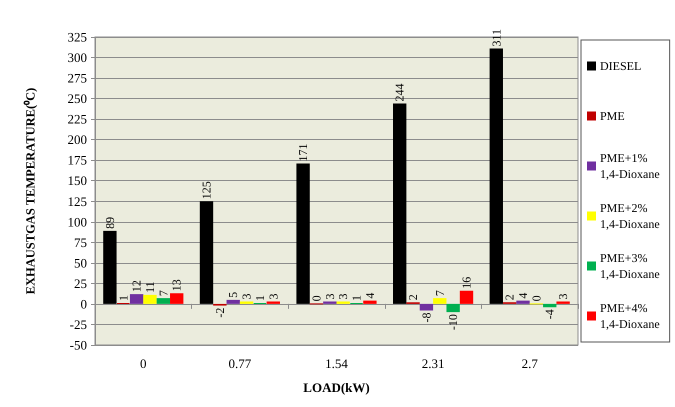 The height and width of the screenshot is (407, 675). What do you see at coordinates (80, 262) in the screenshot?
I see `y-tick-label: 50` at bounding box center [80, 262].